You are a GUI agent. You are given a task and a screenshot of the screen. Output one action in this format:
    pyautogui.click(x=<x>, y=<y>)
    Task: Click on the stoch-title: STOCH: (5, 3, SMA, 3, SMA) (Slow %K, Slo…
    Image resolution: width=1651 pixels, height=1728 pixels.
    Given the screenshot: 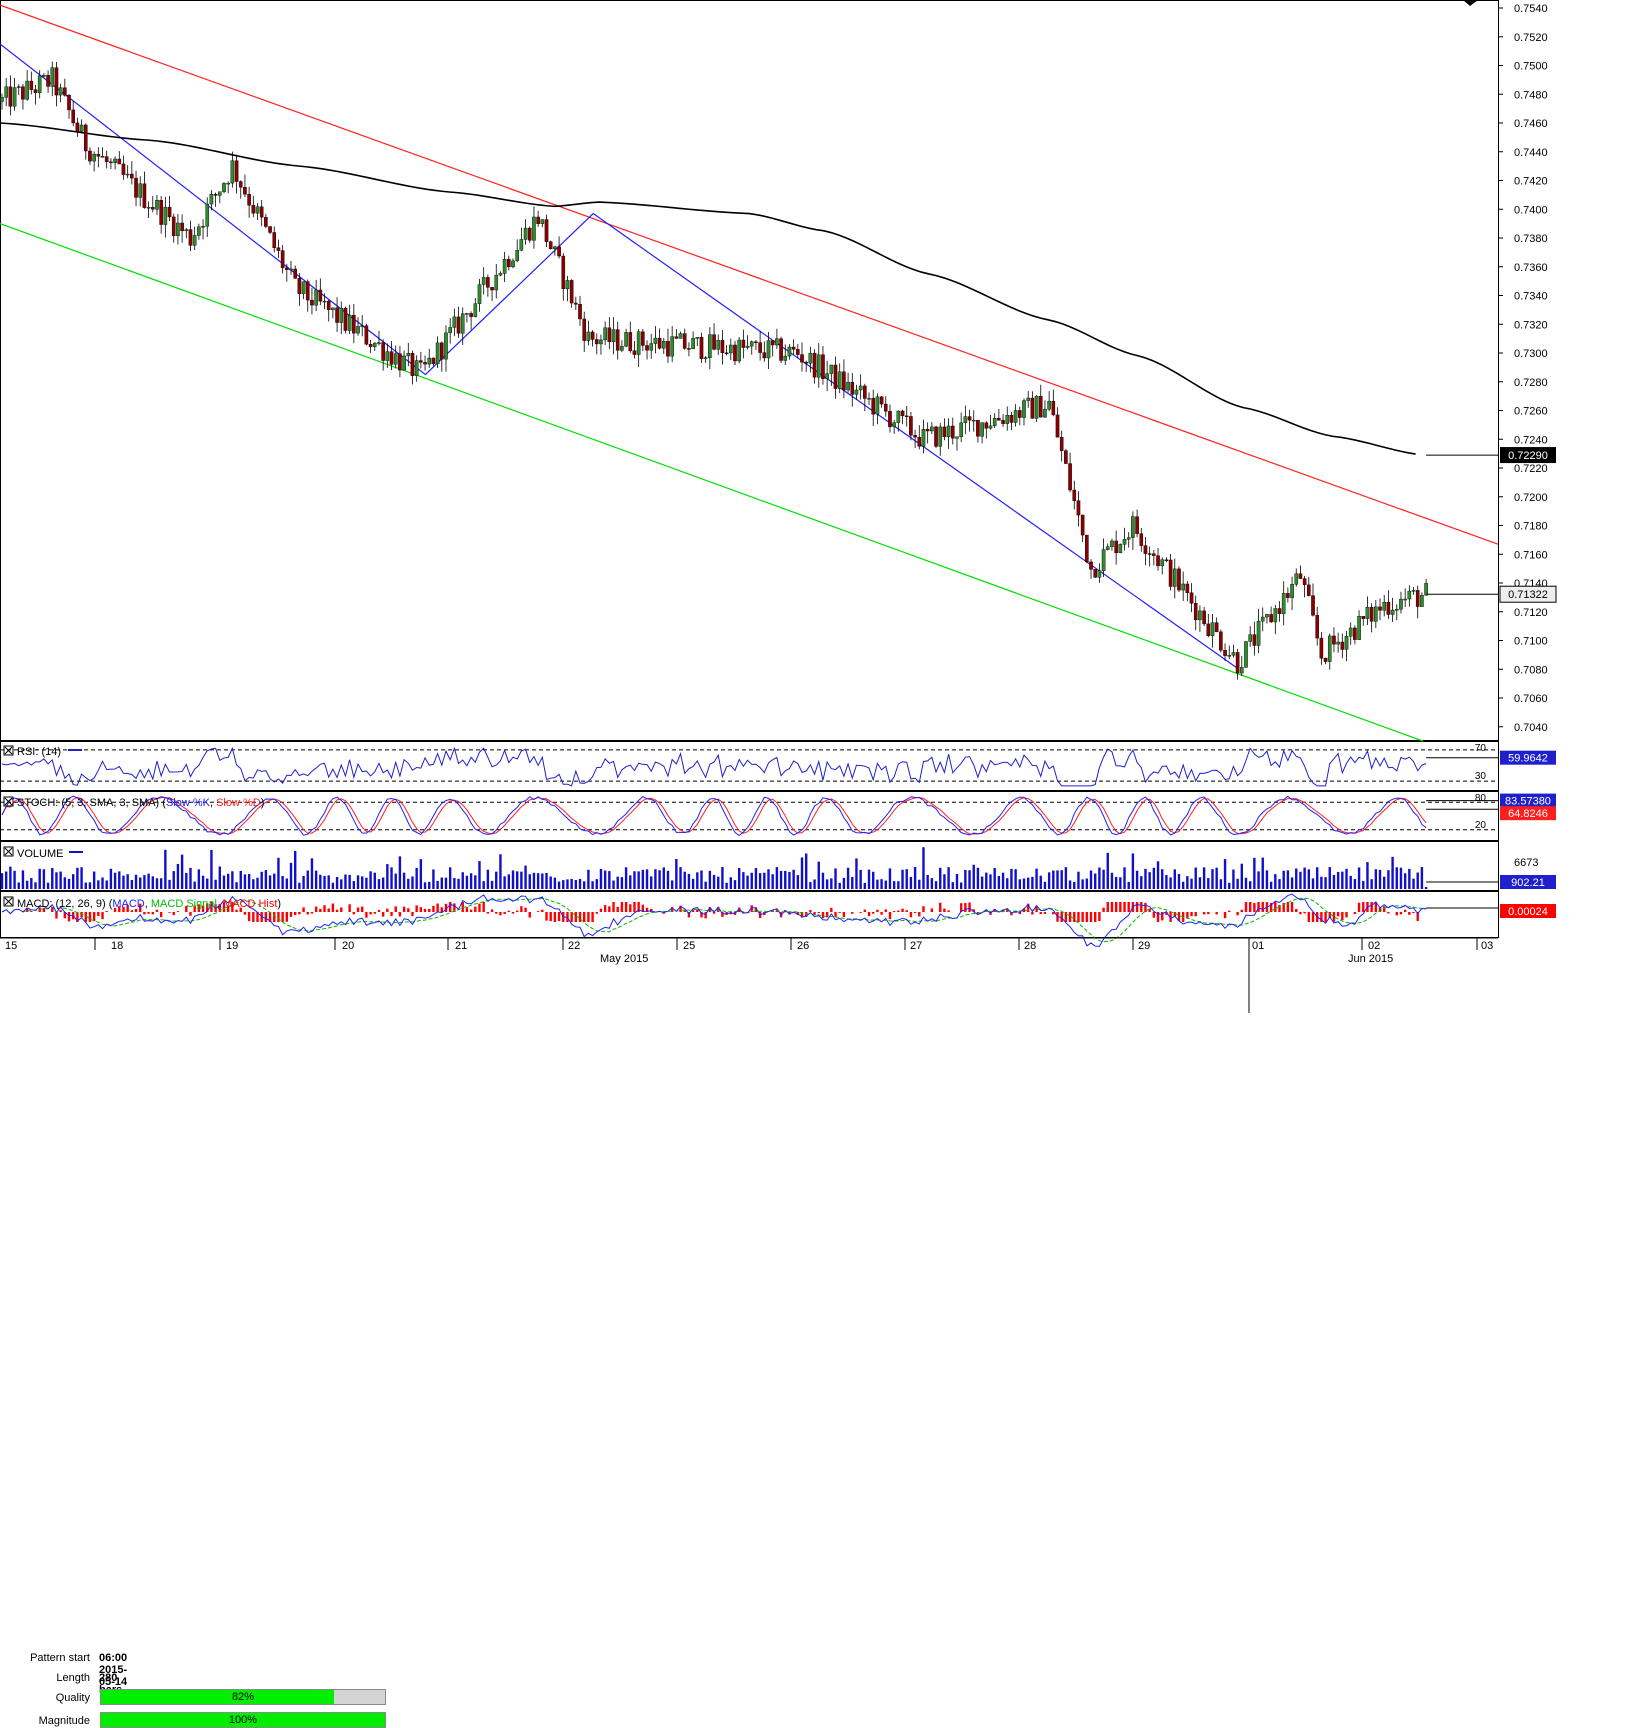 What is the action you would take?
    pyautogui.click(x=133, y=802)
    